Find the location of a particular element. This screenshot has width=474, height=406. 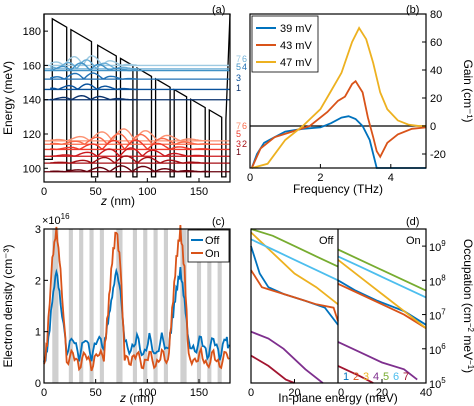

panel-c-exponent: ×10¹⁶ is located at coordinates (56, 219).